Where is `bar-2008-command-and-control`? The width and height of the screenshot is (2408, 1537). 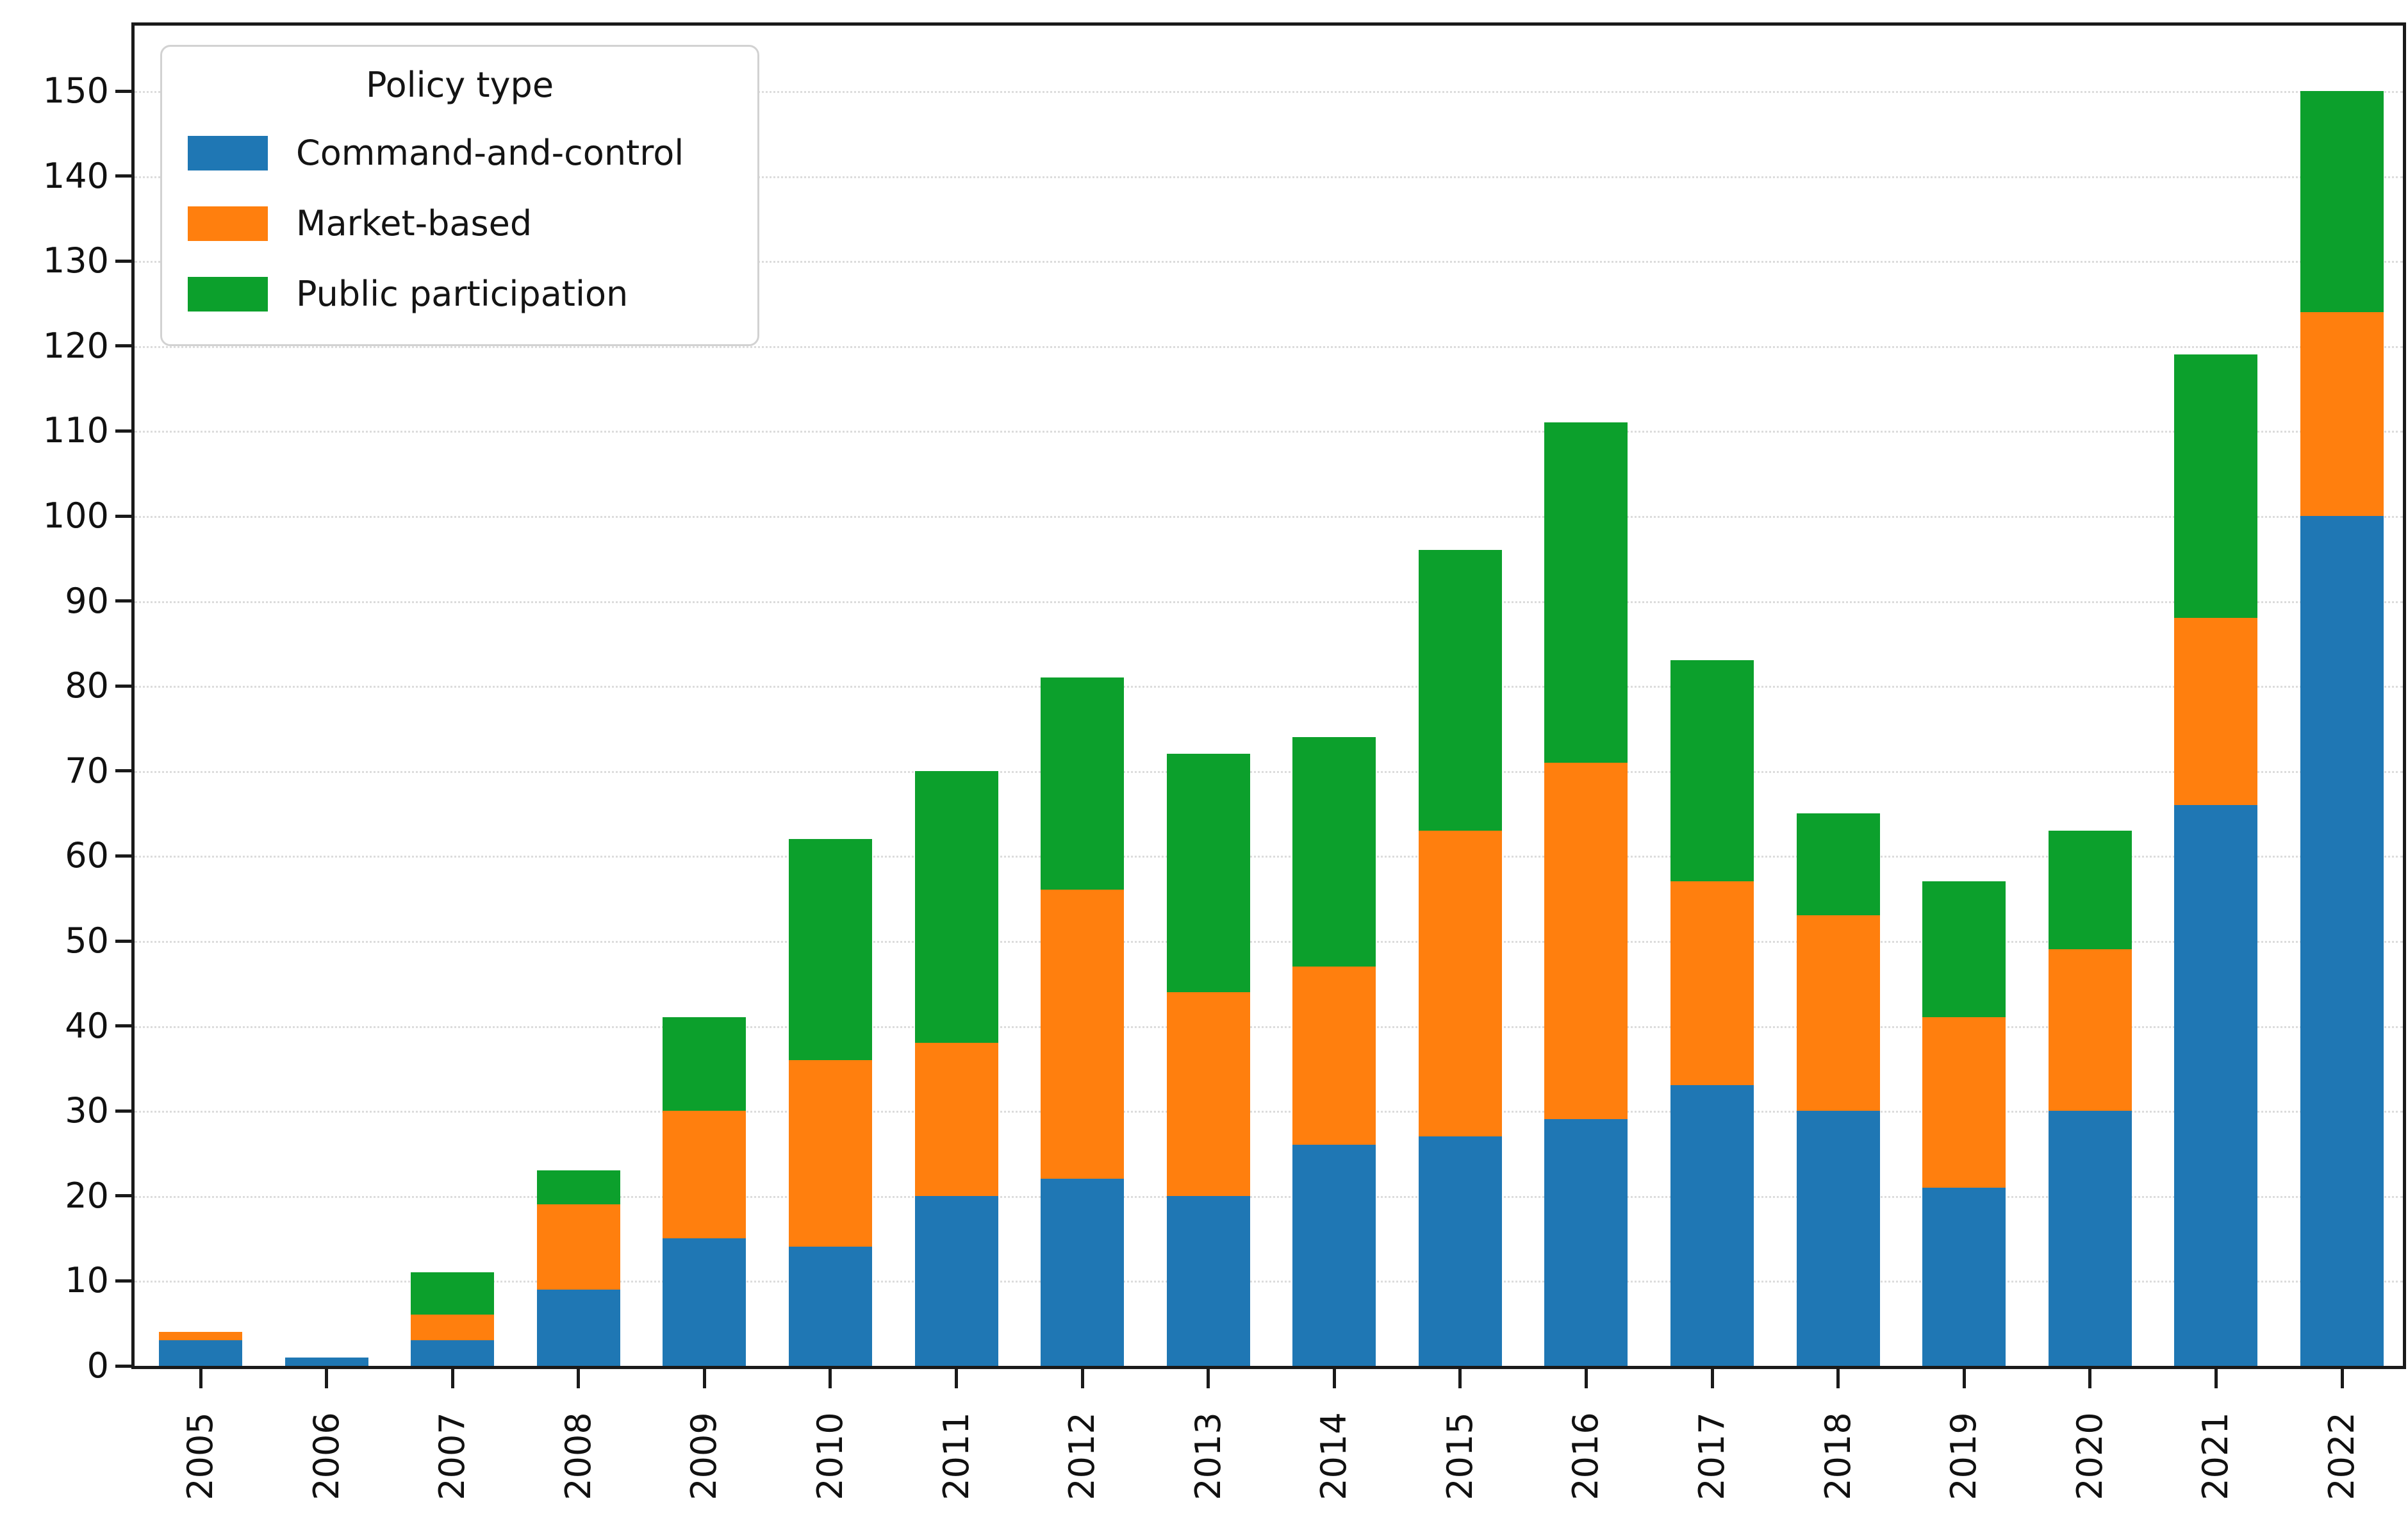
bar-2008-command-and-control is located at coordinates (578, 1327).